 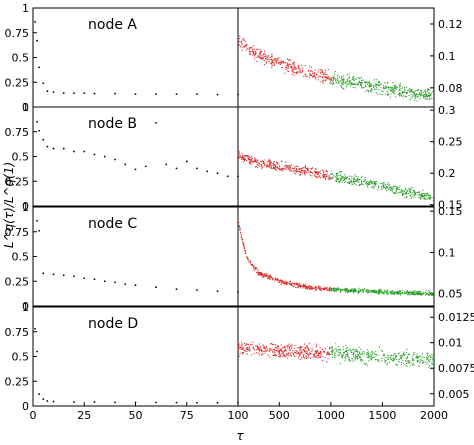 What do you see at coordinates (112, 224) in the screenshot?
I see `node-label: node C` at bounding box center [112, 224].